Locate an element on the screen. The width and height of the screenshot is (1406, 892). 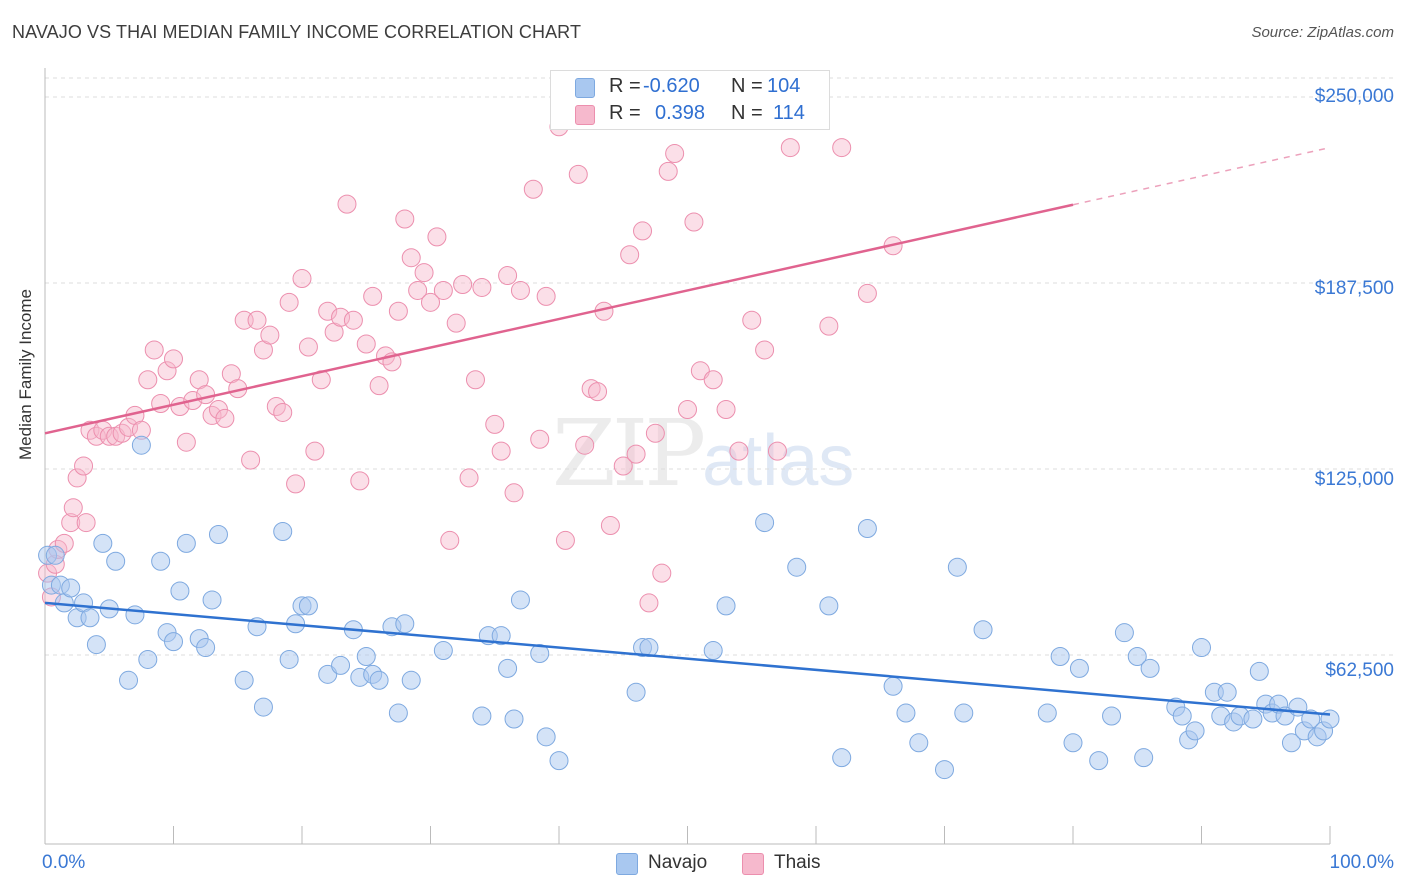
watermark-zip: ZIP is located at coordinates (629, 453).